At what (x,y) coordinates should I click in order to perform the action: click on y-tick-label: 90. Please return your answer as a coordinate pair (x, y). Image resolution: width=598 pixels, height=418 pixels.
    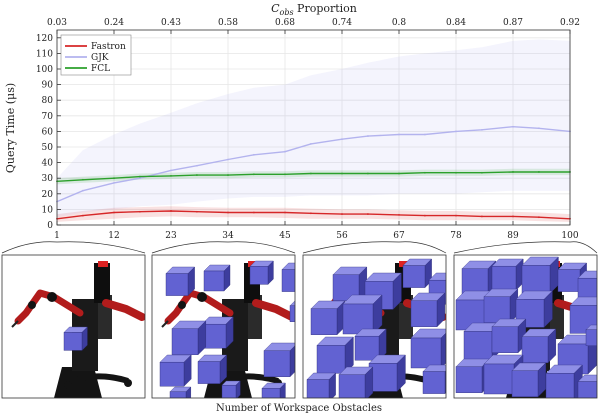
    Looking at the image, I should click on (48, 86).